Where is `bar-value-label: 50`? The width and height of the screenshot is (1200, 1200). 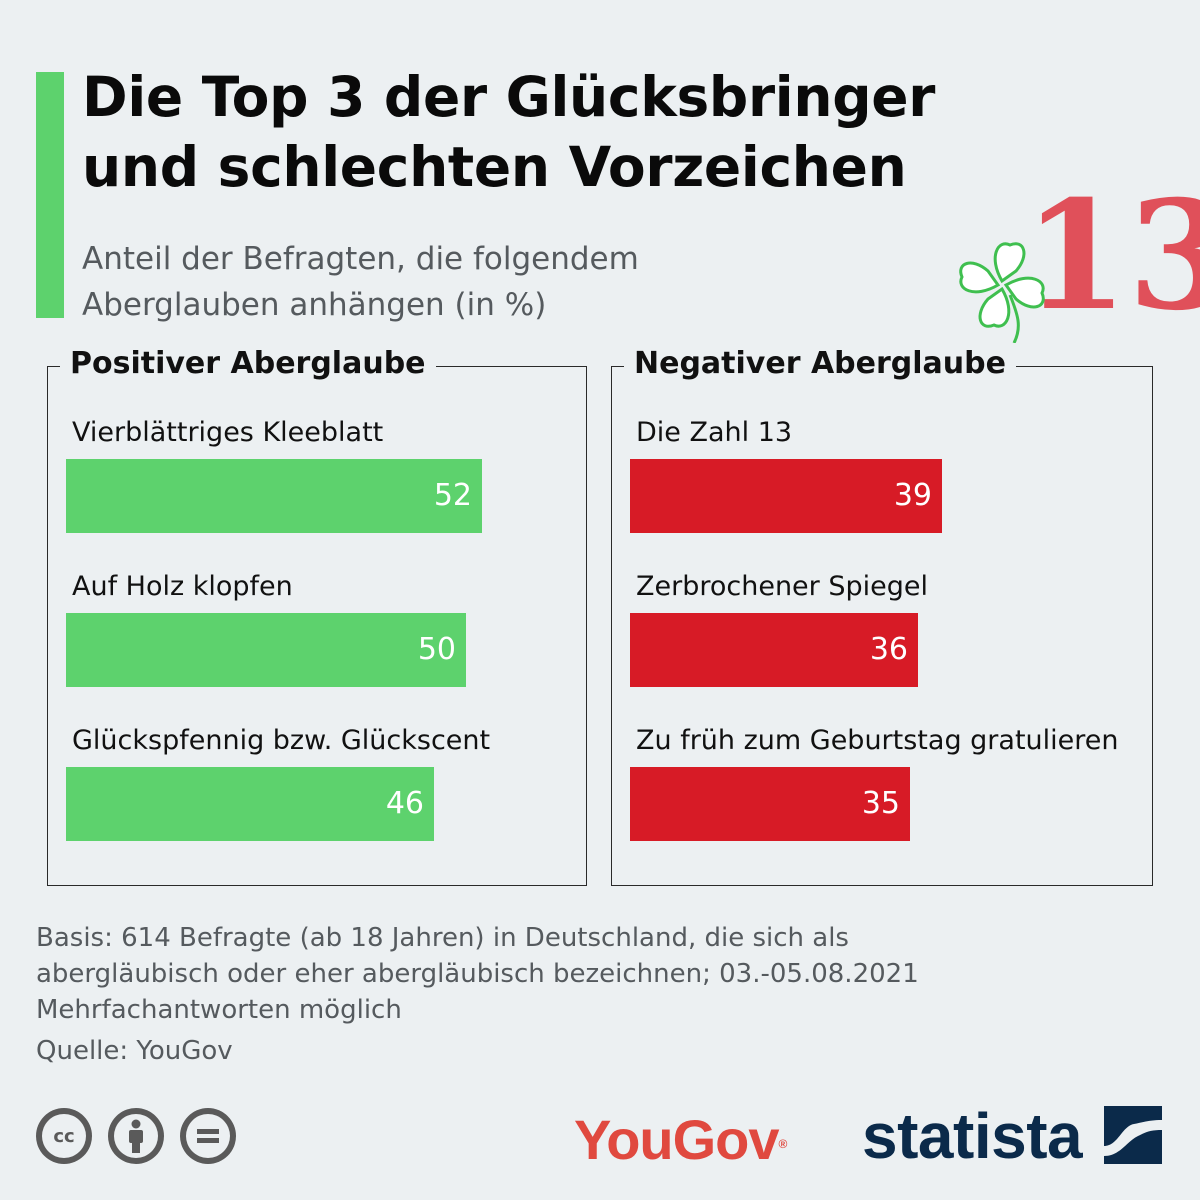
bar-value-label: 50 is located at coordinates (436, 649).